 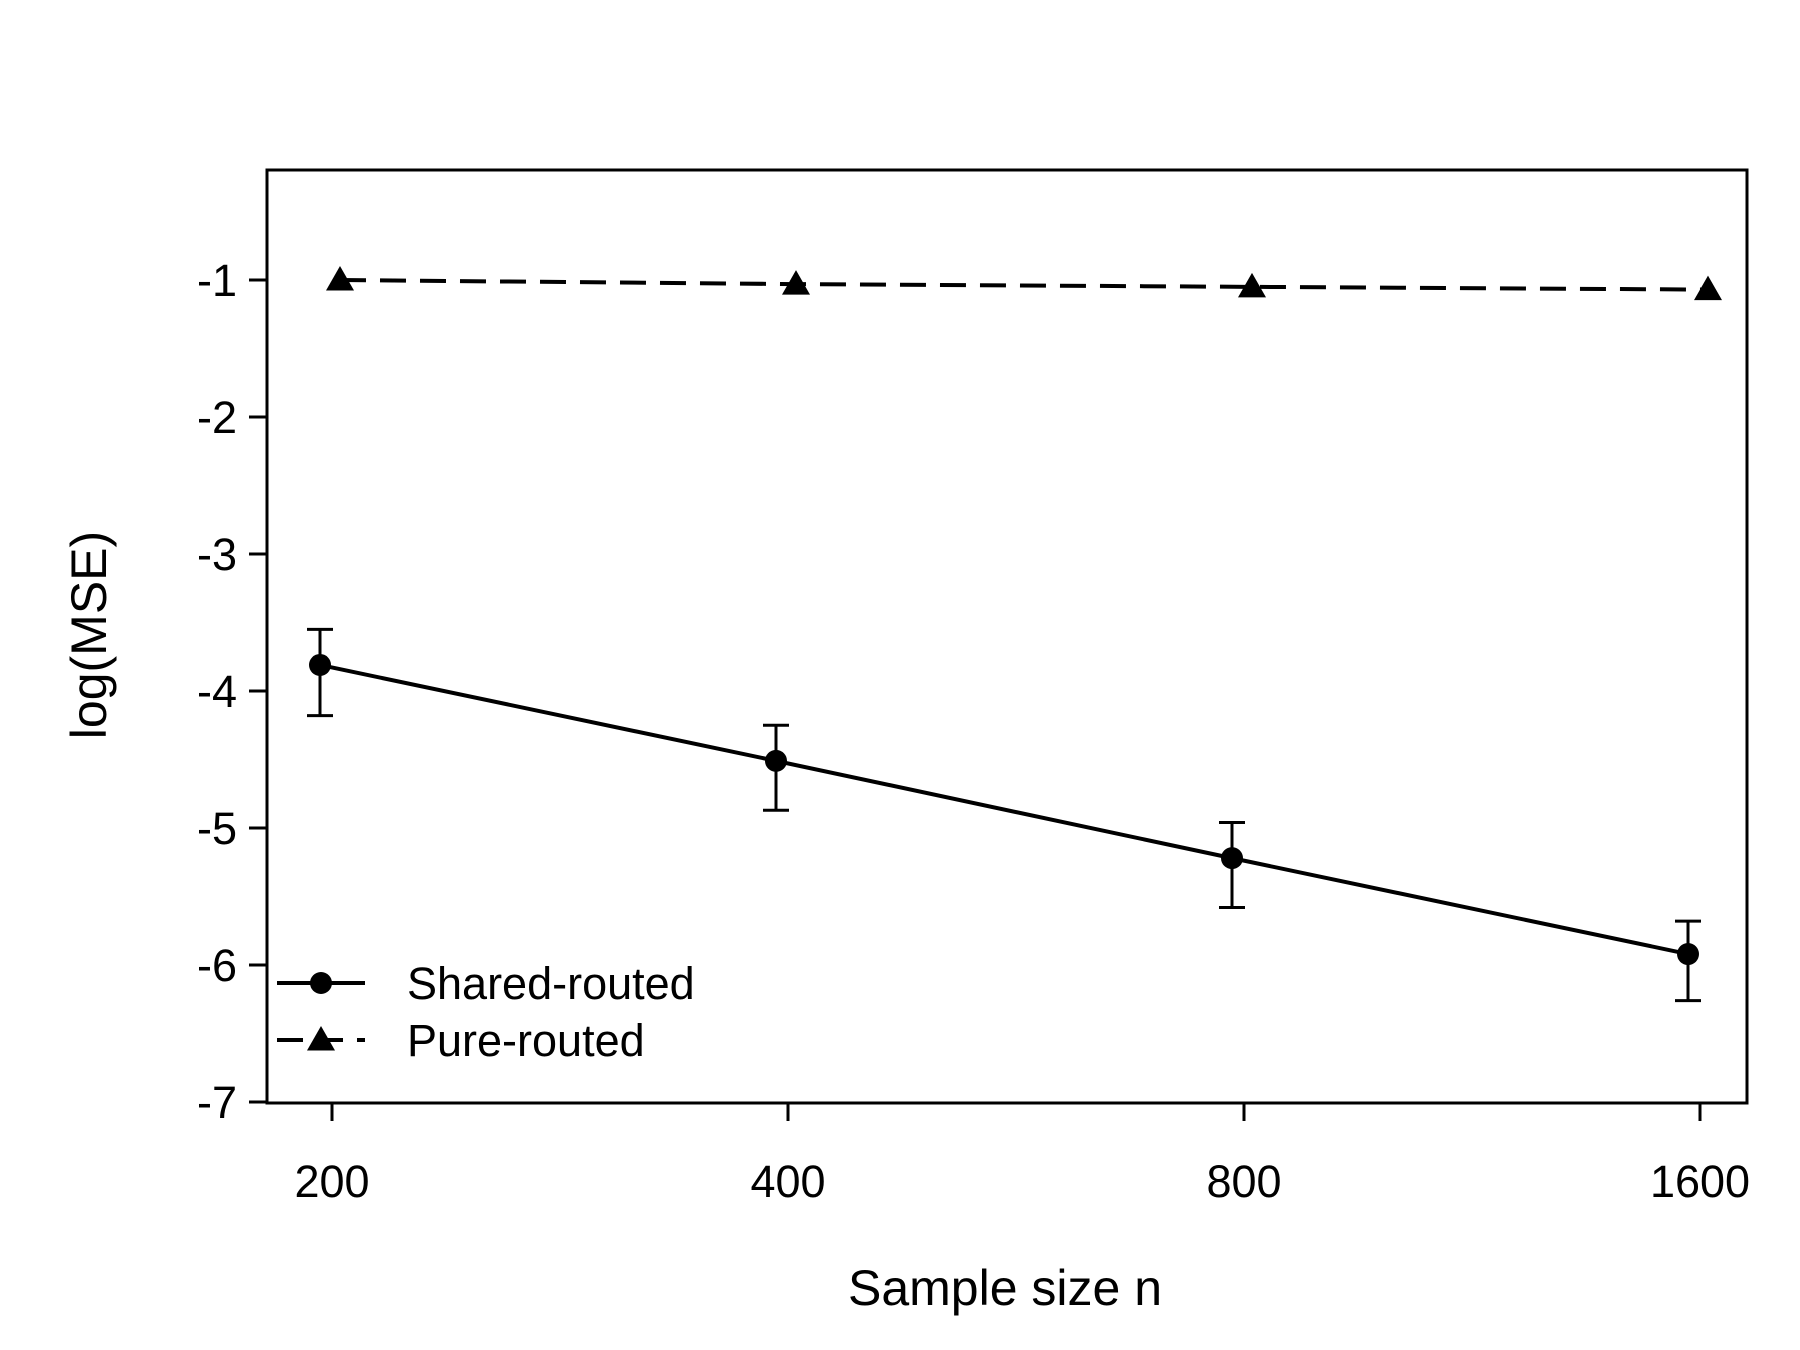 What do you see at coordinates (1243, 1181) in the screenshot?
I see `x-tick-label: 800` at bounding box center [1243, 1181].